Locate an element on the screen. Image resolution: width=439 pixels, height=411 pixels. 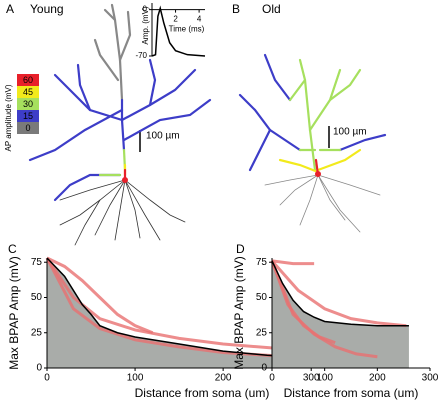
area is located at coordinates (340, 314).